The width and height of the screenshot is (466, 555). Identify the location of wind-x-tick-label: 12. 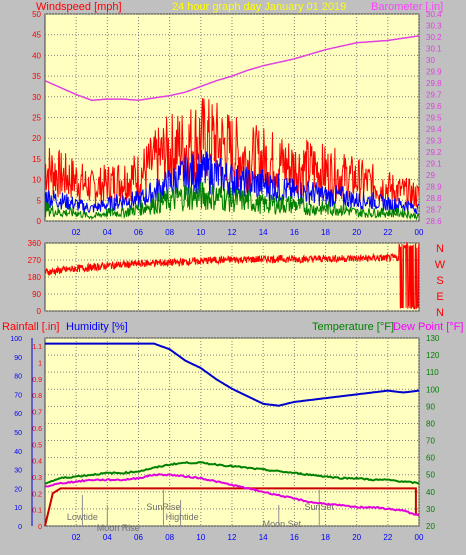
(232, 232).